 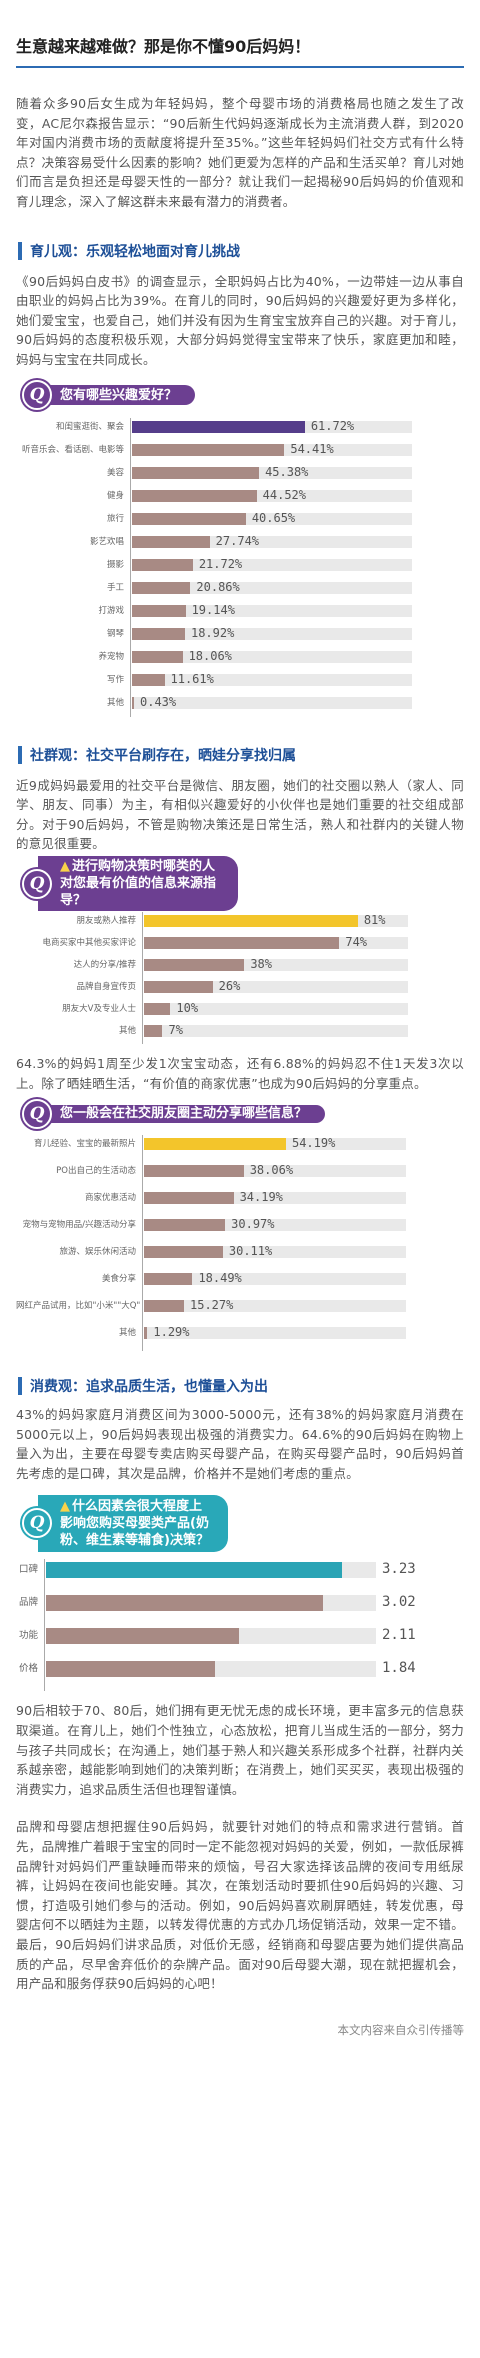 What do you see at coordinates (218, 586) in the screenshot?
I see `bar-value-label: 20.86%` at bounding box center [218, 586].